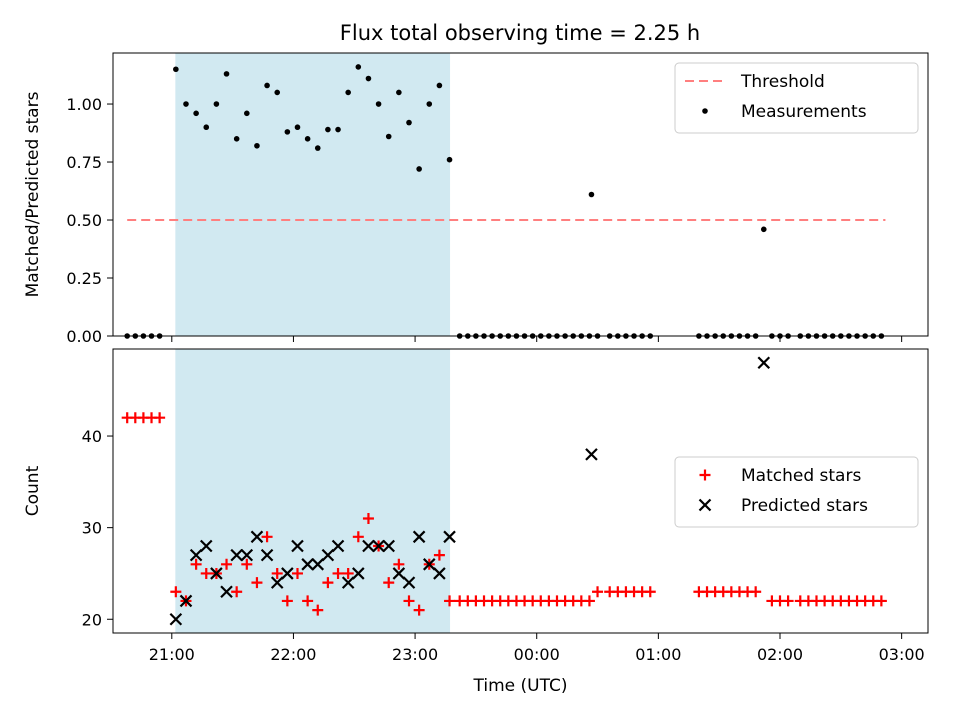 The image size is (960, 720). Describe the element at coordinates (658, 654) in the screenshot. I see `x-tick-label: 01:00` at that location.